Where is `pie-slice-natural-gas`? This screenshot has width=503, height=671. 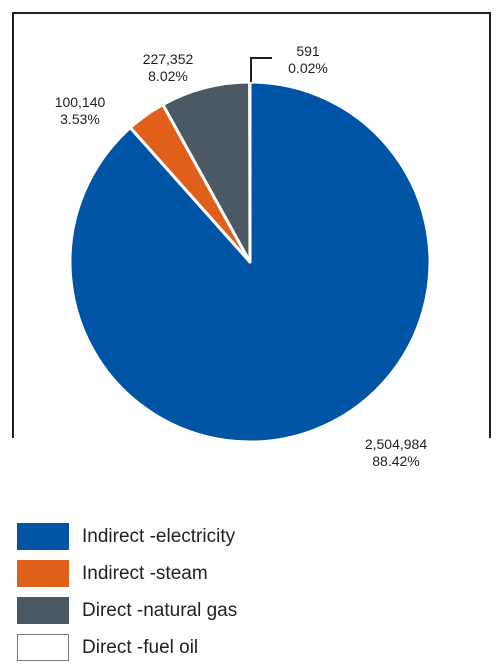 pie-slice-natural-gas is located at coordinates (206, 172).